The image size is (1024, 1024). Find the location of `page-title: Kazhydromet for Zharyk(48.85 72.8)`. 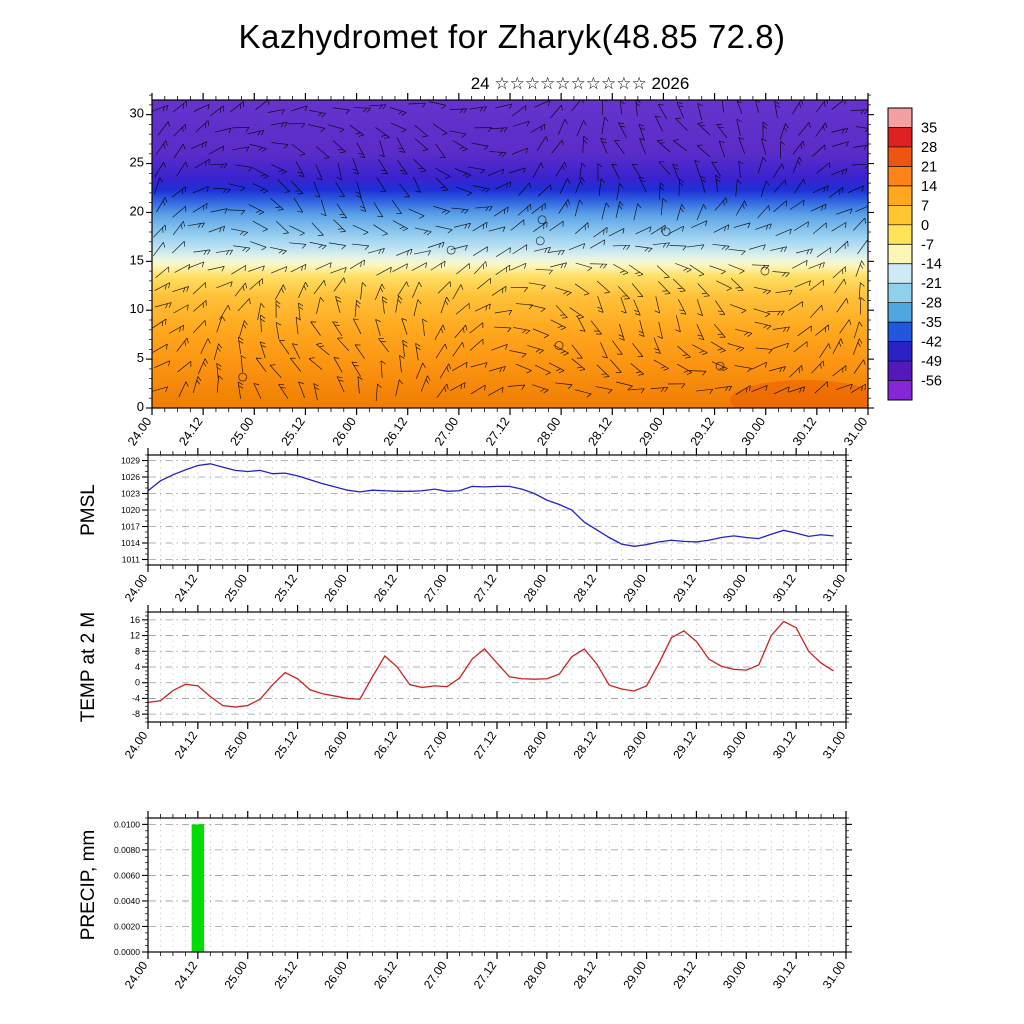

page-title: Kazhydromet for Zharyk(48.85 72.8) is located at coordinates (512, 36).